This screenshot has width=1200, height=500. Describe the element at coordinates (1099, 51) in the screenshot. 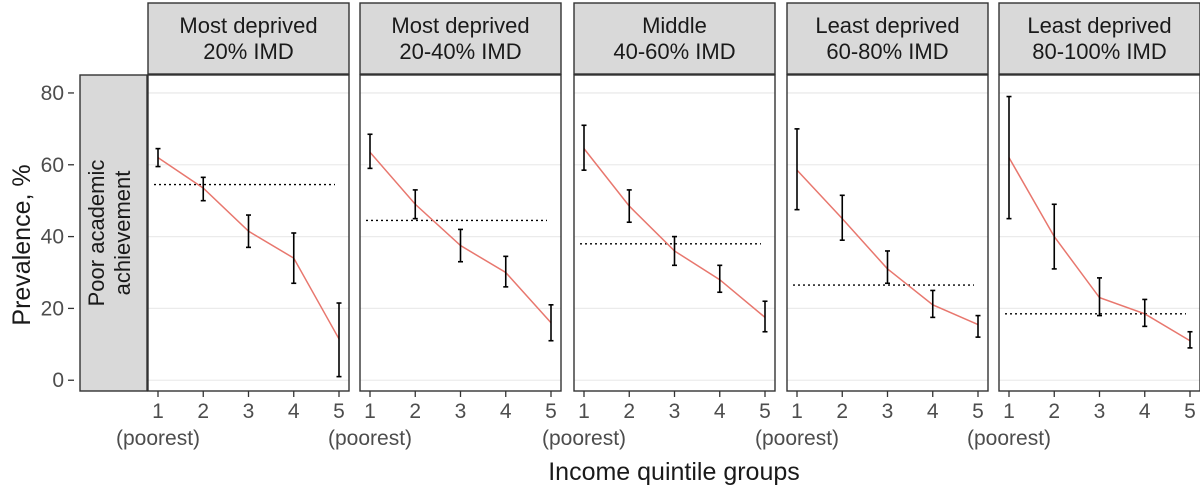

I see `panel-strip-label: 80-100% IMD` at that location.